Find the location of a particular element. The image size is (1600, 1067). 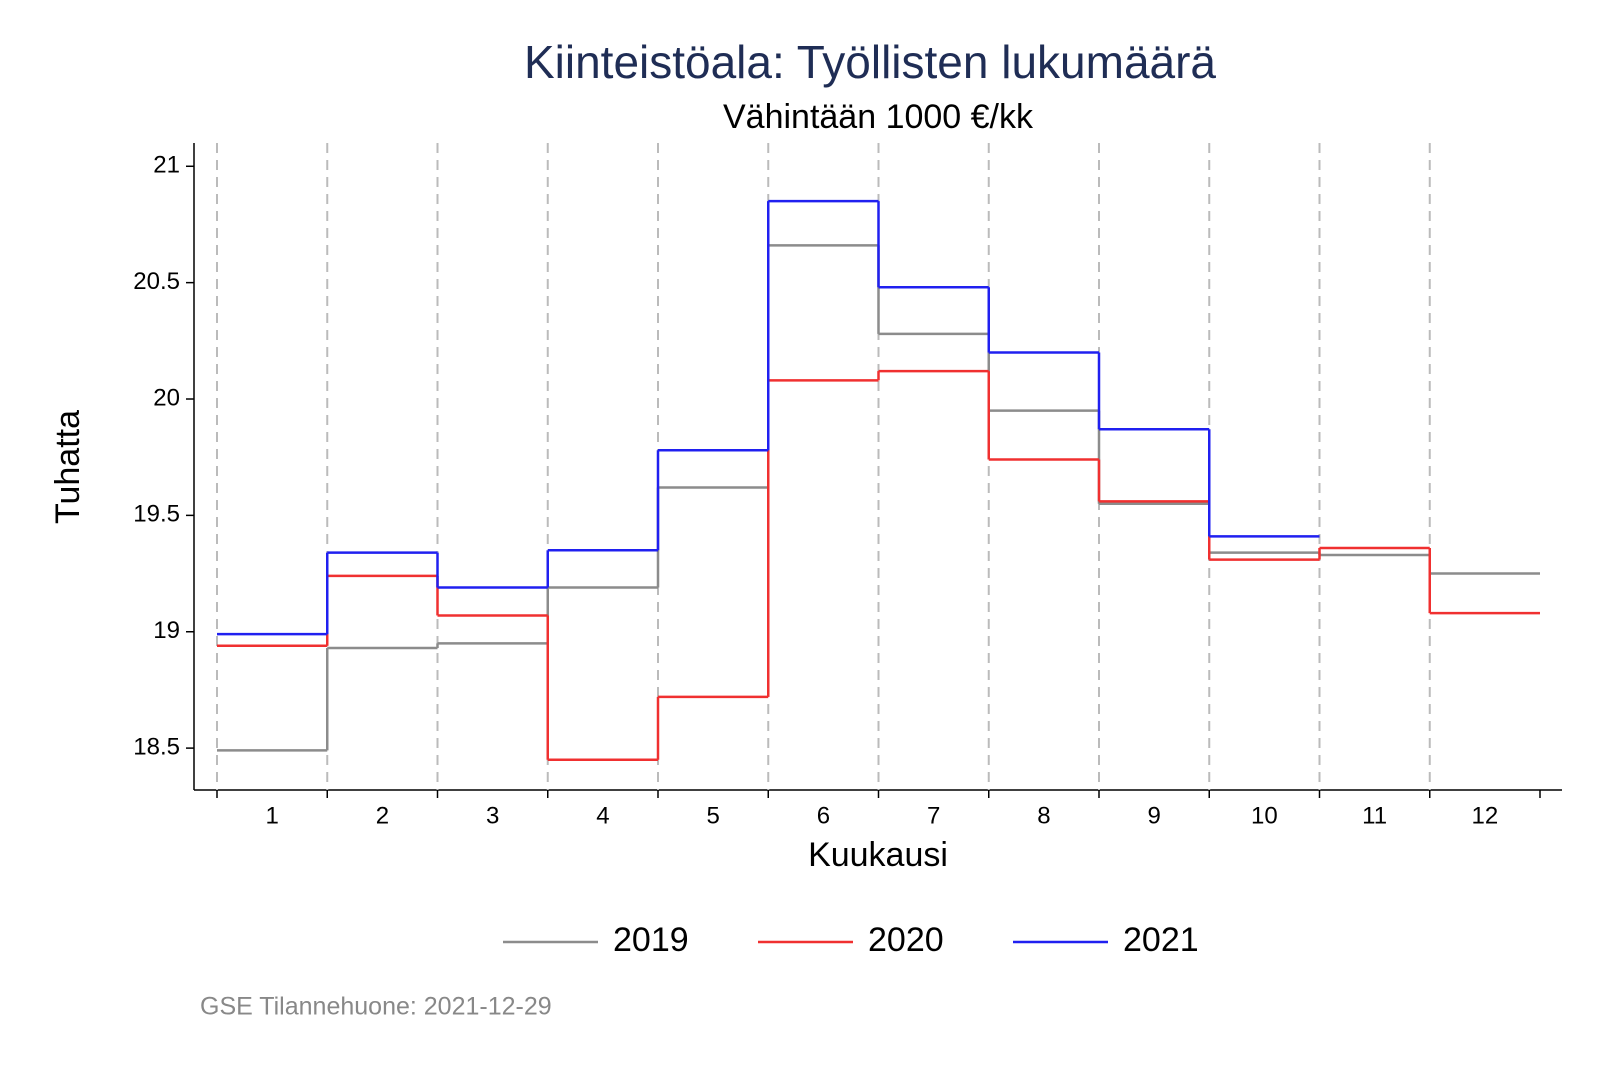

x-tick-label: 11 is located at coordinates (1374, 815).